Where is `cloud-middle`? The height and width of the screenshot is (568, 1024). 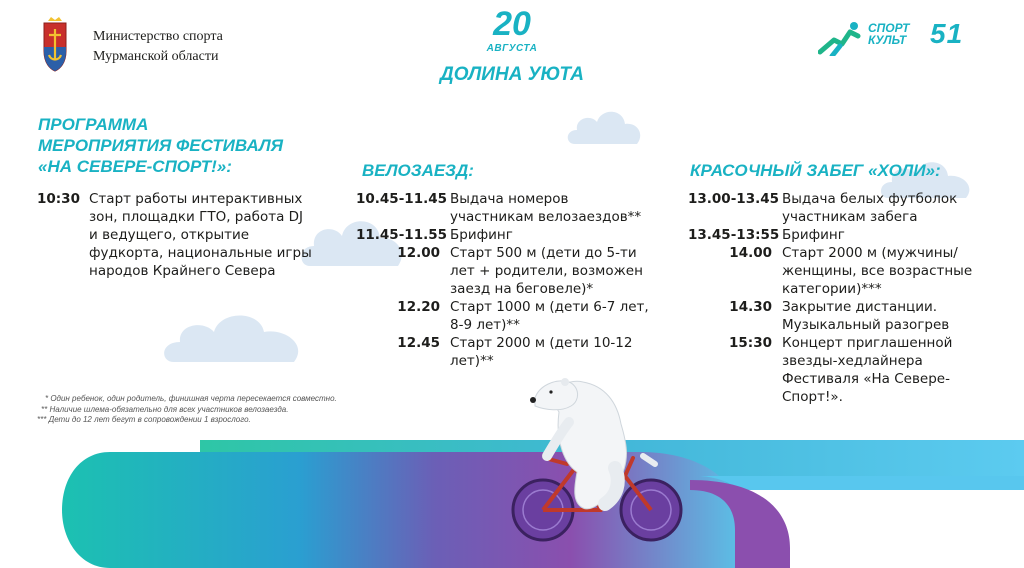 cloud-middle is located at coordinates (351, 243).